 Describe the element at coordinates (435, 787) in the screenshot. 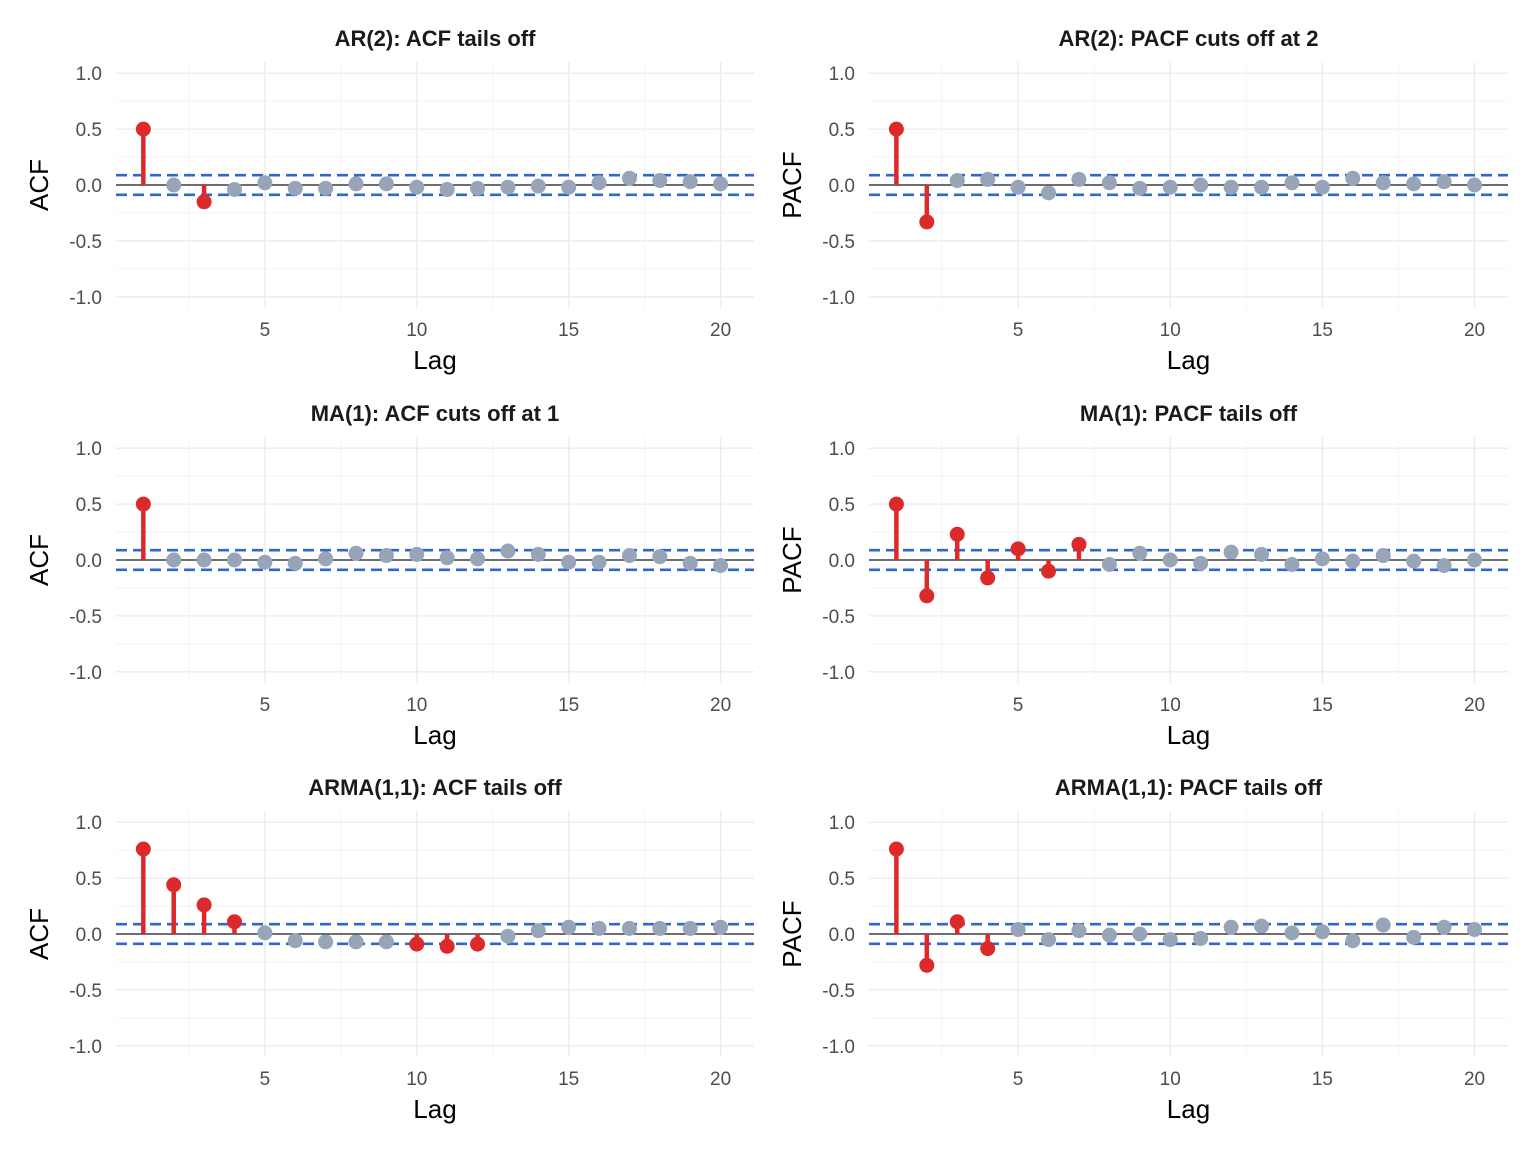

I see `panel-title: ARMA(1,1): ACF tails off` at that location.